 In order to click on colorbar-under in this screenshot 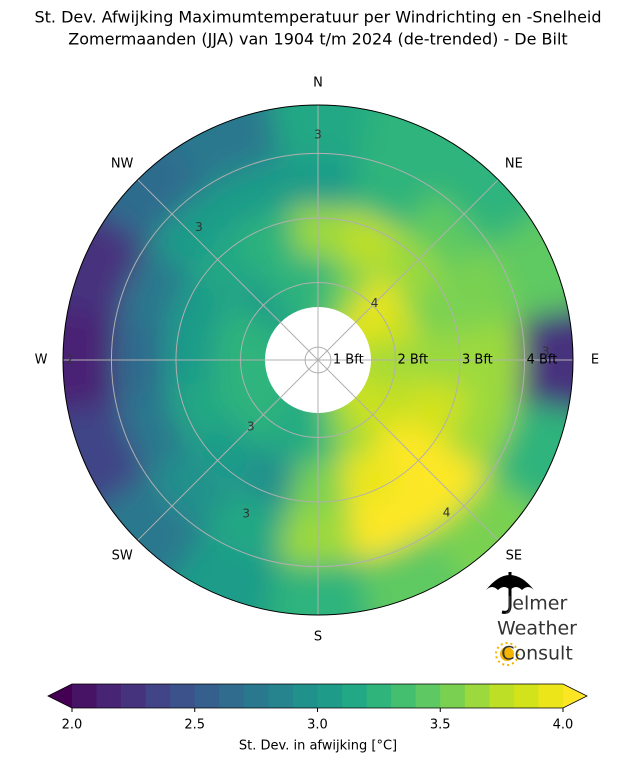, I will do `click(60, 696)`.